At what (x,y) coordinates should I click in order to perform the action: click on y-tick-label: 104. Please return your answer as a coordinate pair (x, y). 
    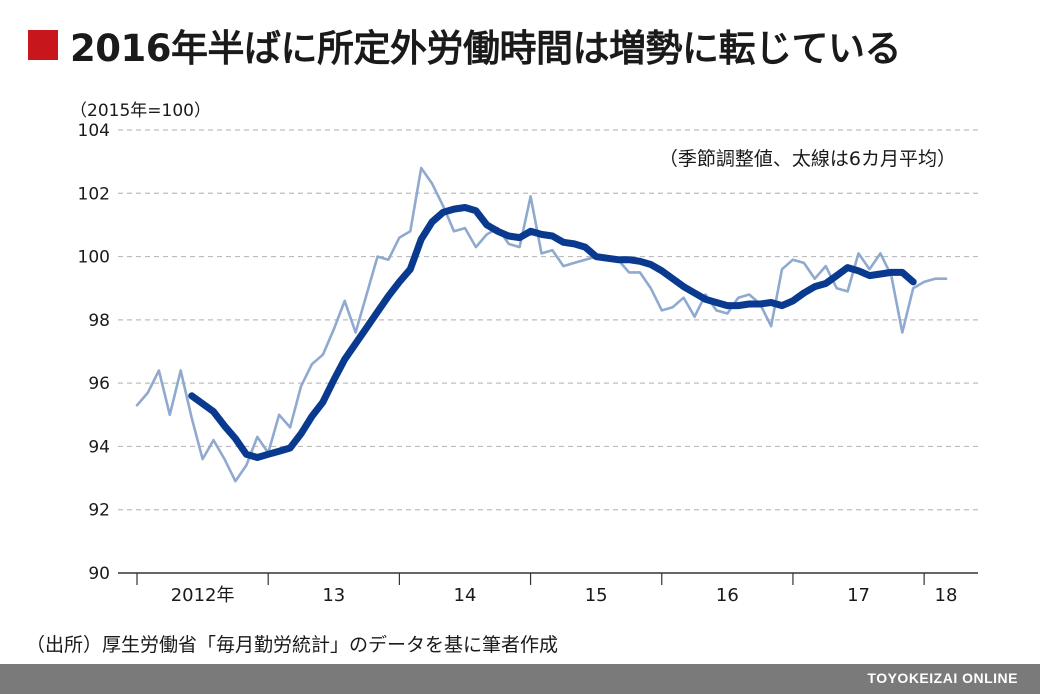
    Looking at the image, I should click on (94, 131).